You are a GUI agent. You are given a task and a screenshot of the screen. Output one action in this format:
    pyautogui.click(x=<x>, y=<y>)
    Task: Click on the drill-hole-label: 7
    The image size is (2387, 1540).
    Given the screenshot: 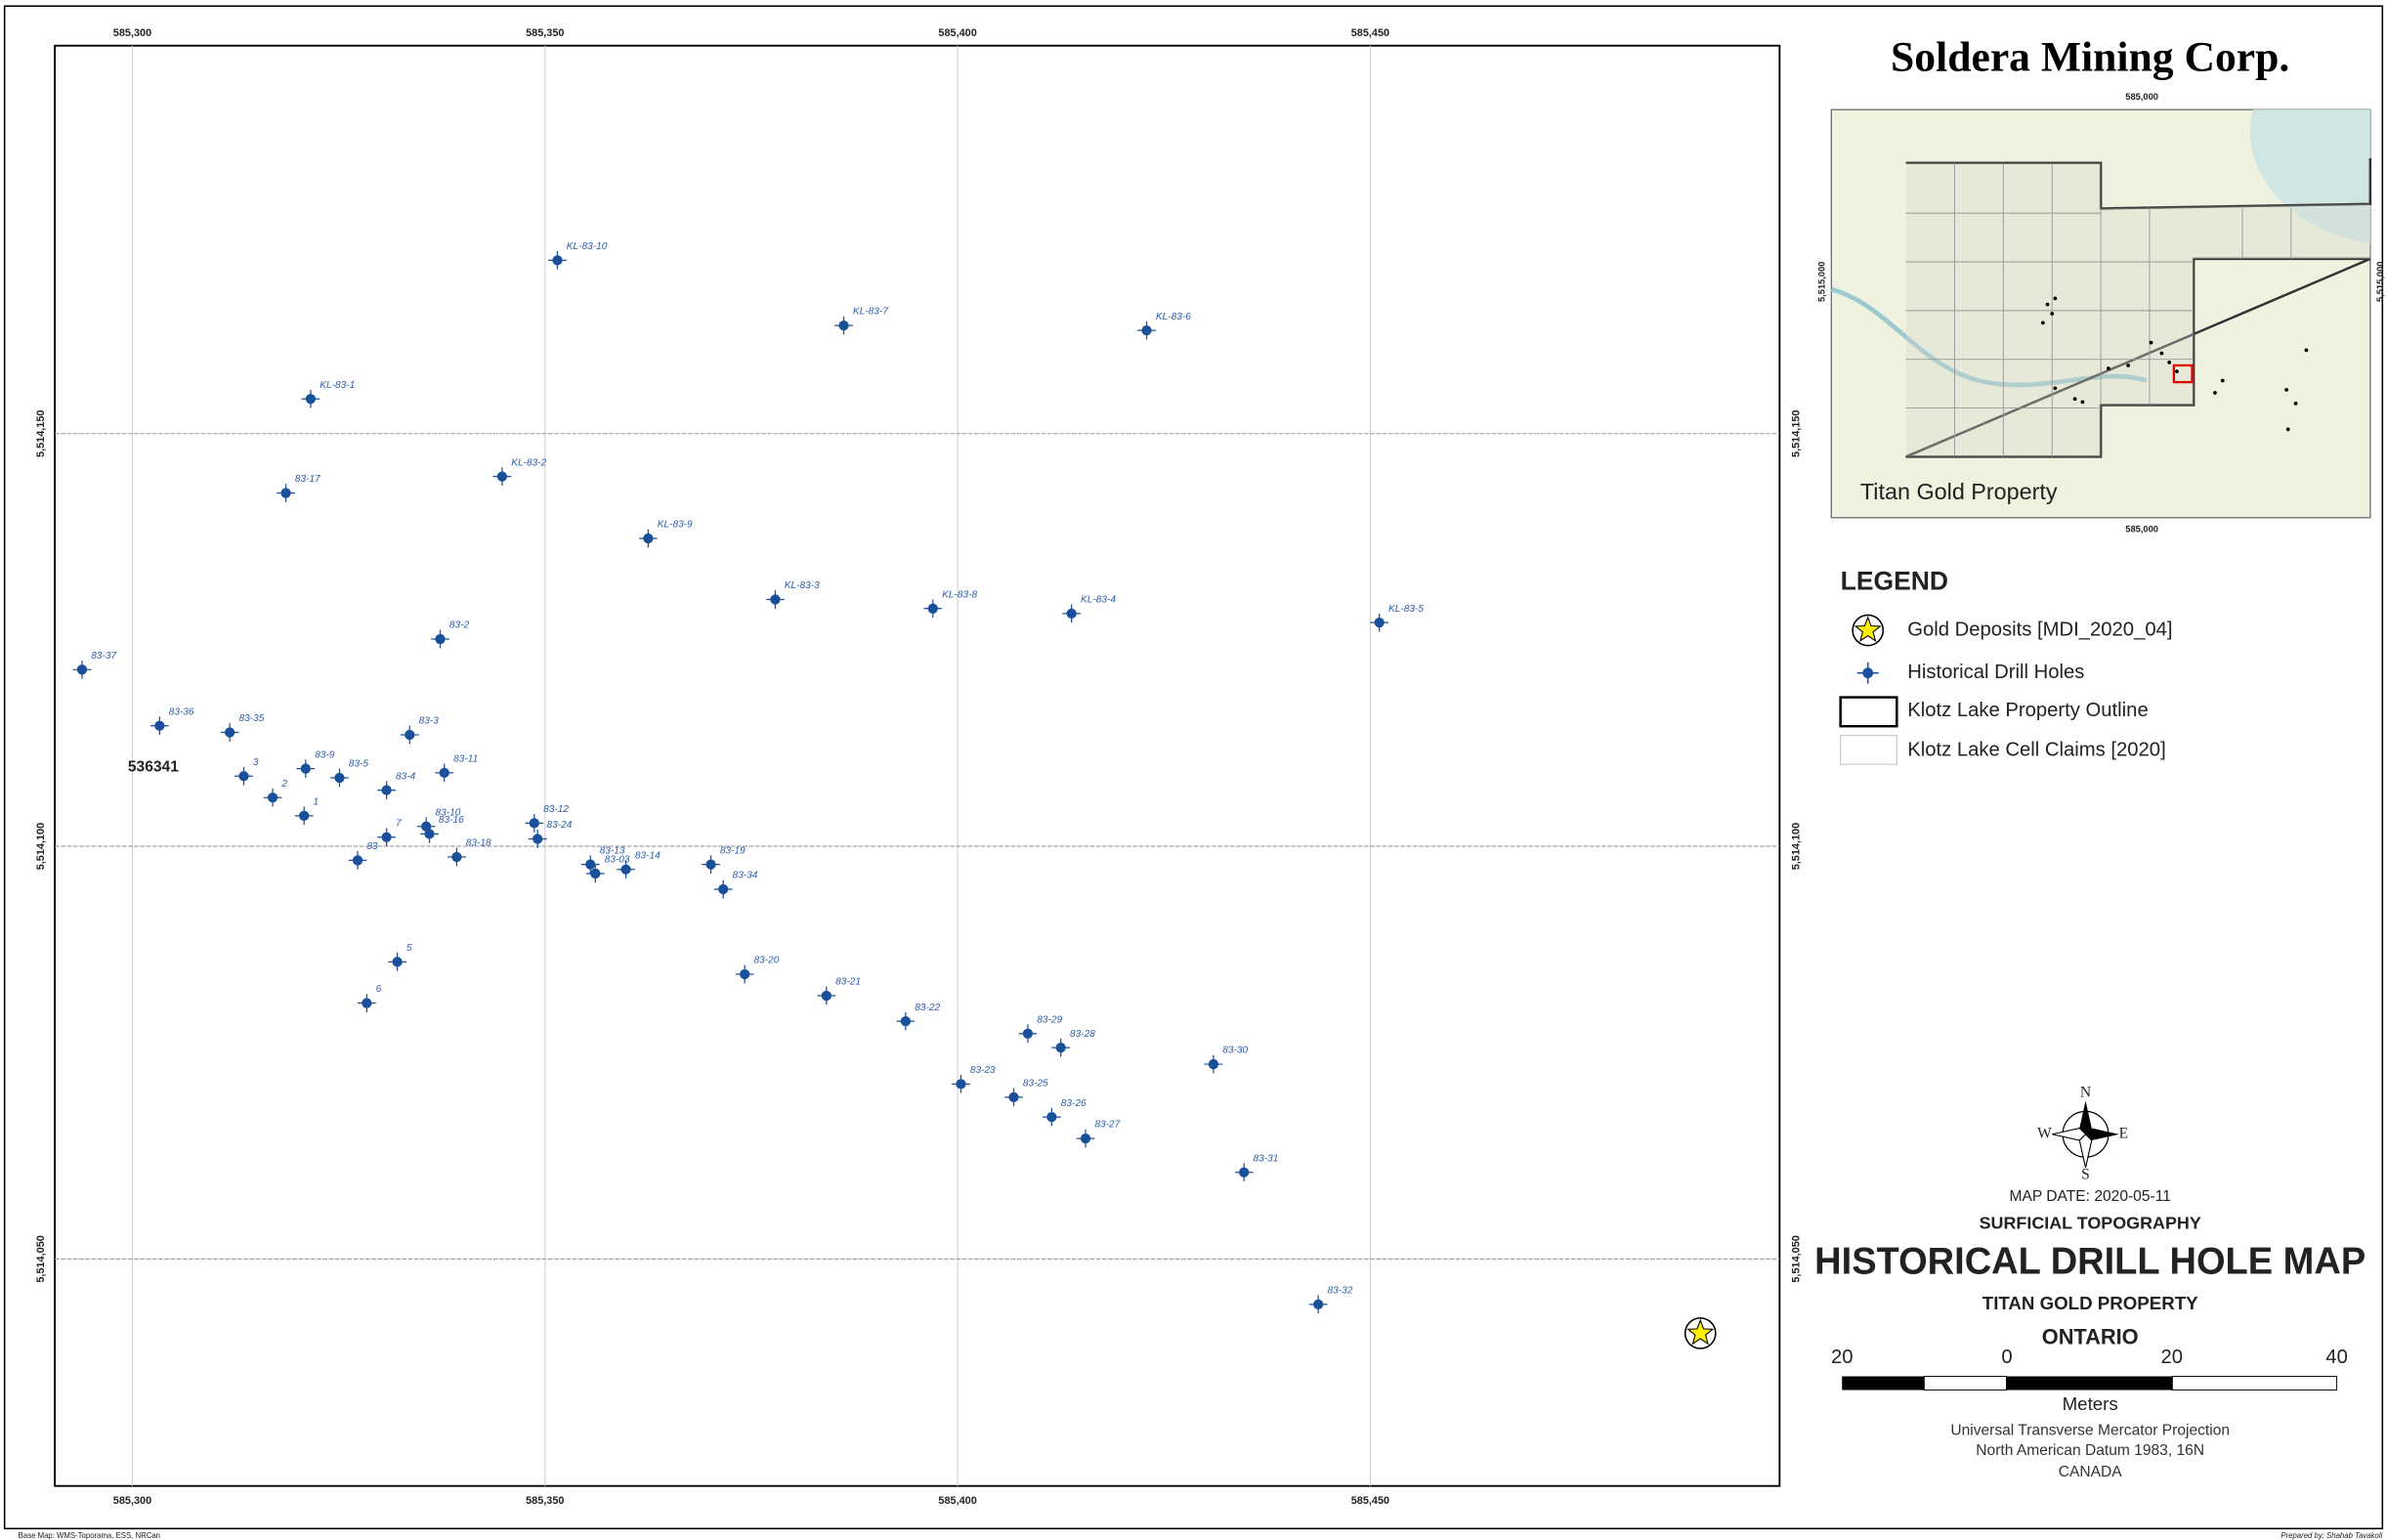 What is the action you would take?
    pyautogui.click(x=399, y=823)
    